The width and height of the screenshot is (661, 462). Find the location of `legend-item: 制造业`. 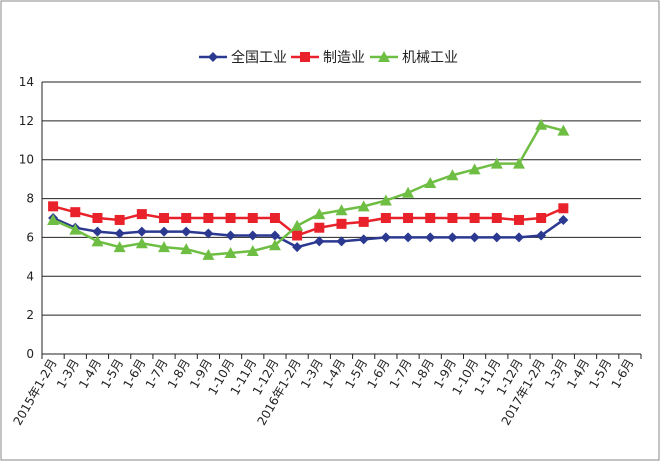

legend-item: 制造业 is located at coordinates (328, 58).